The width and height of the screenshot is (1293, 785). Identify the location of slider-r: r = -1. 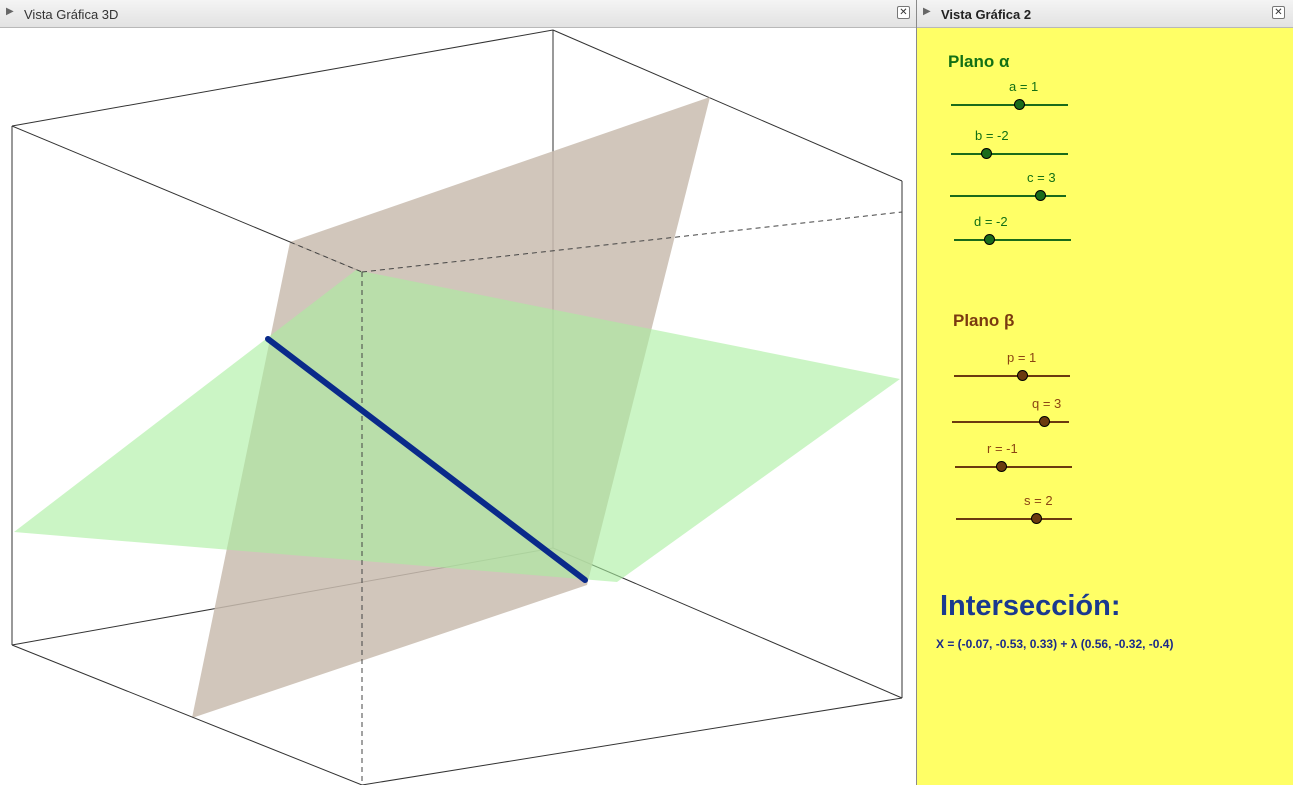
(1013, 461).